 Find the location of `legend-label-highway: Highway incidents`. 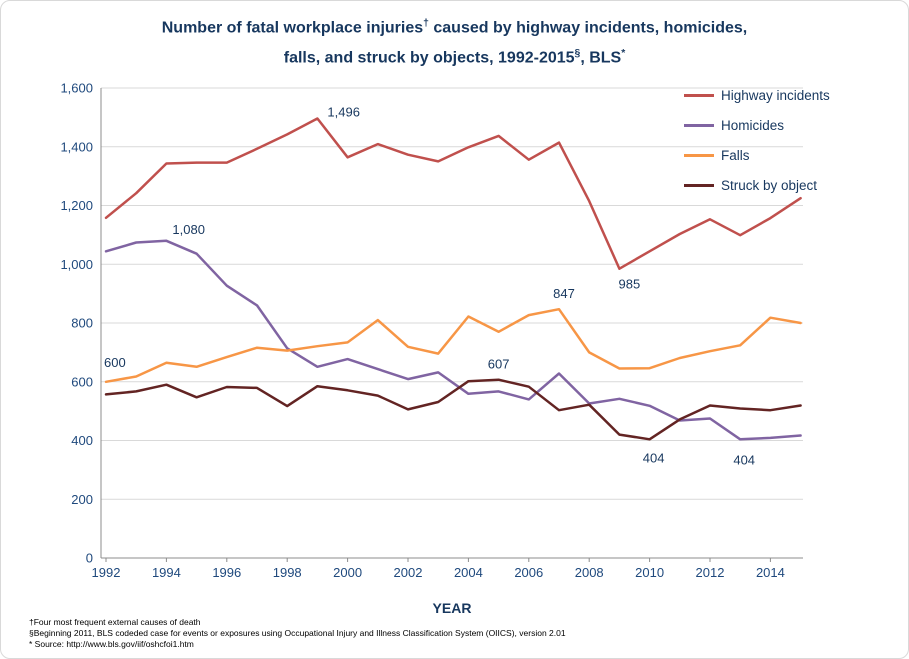

legend-label-highway: Highway incidents is located at coordinates (775, 95).